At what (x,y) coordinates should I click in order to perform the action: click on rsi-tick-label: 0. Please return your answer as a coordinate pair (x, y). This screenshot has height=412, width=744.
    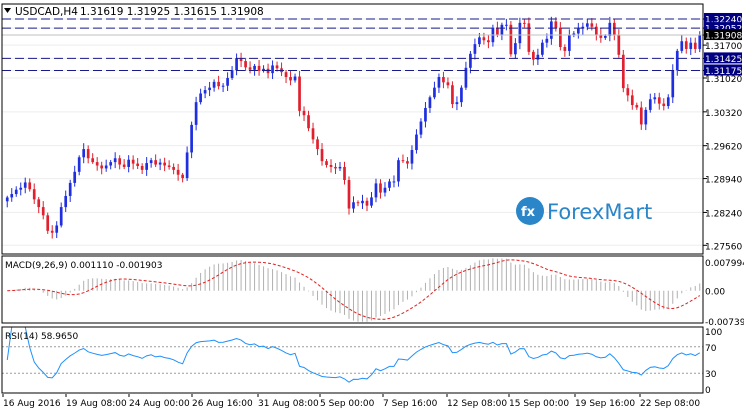
    Looking at the image, I should click on (708, 391).